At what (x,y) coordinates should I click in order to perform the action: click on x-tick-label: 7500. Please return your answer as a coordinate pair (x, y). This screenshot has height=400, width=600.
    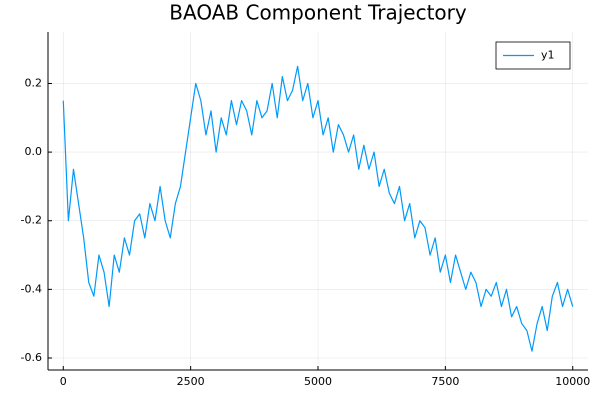
    Looking at the image, I should click on (445, 381).